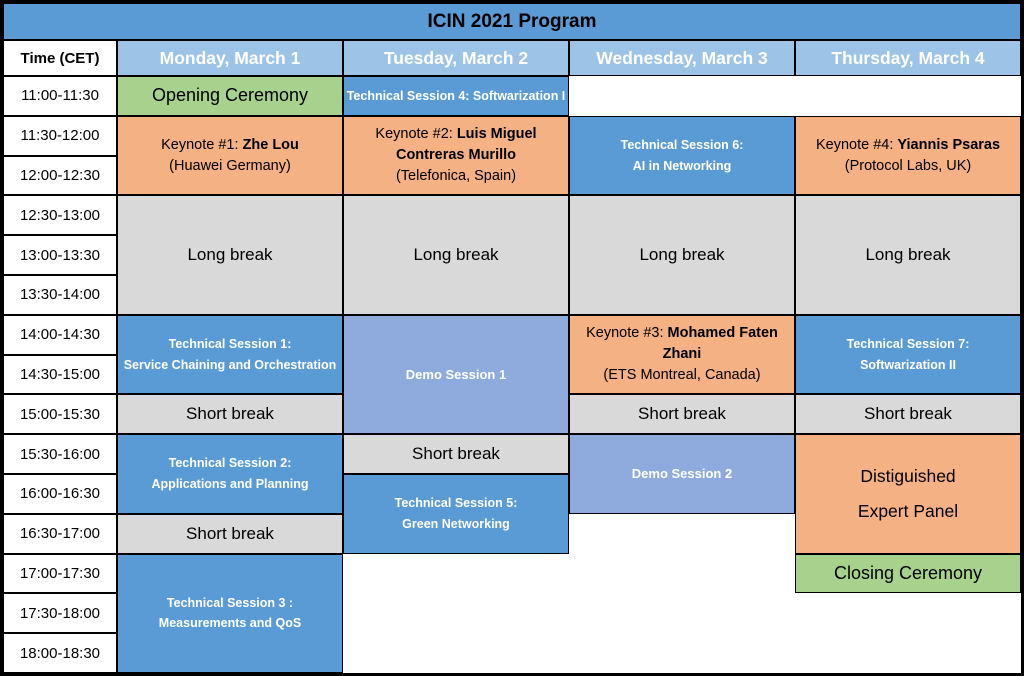  I want to click on event-text-line: Technical Session 6:, so click(682, 144).